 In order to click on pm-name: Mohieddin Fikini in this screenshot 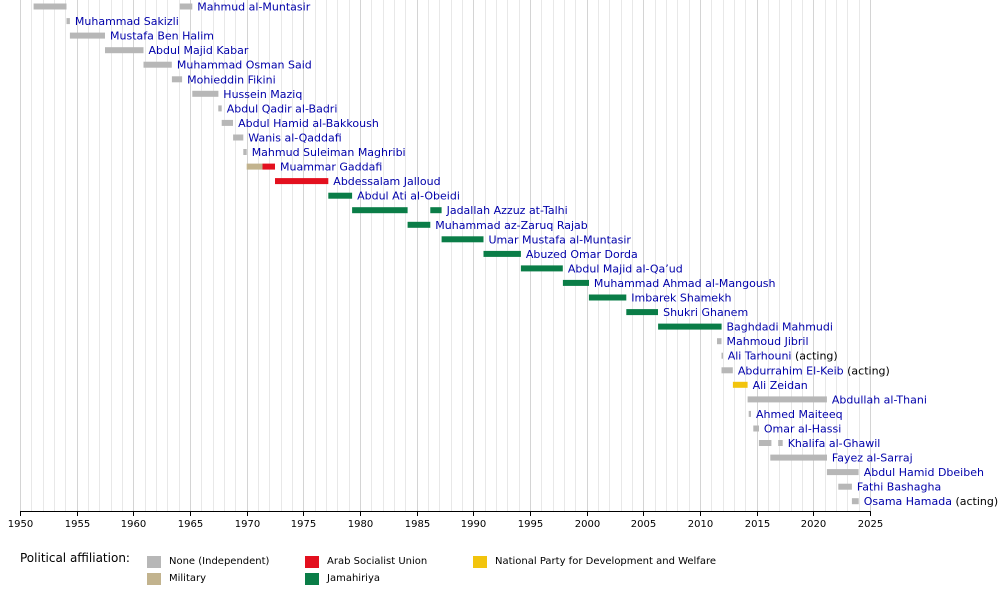, I will do `click(231, 79)`.